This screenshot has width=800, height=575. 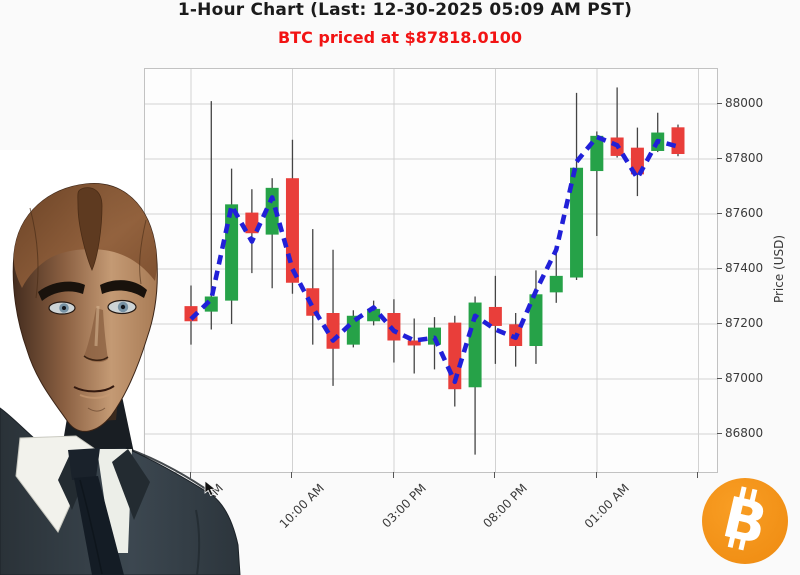 What do you see at coordinates (96, 511) in the screenshot?
I see `robot-tie` at bounding box center [96, 511].